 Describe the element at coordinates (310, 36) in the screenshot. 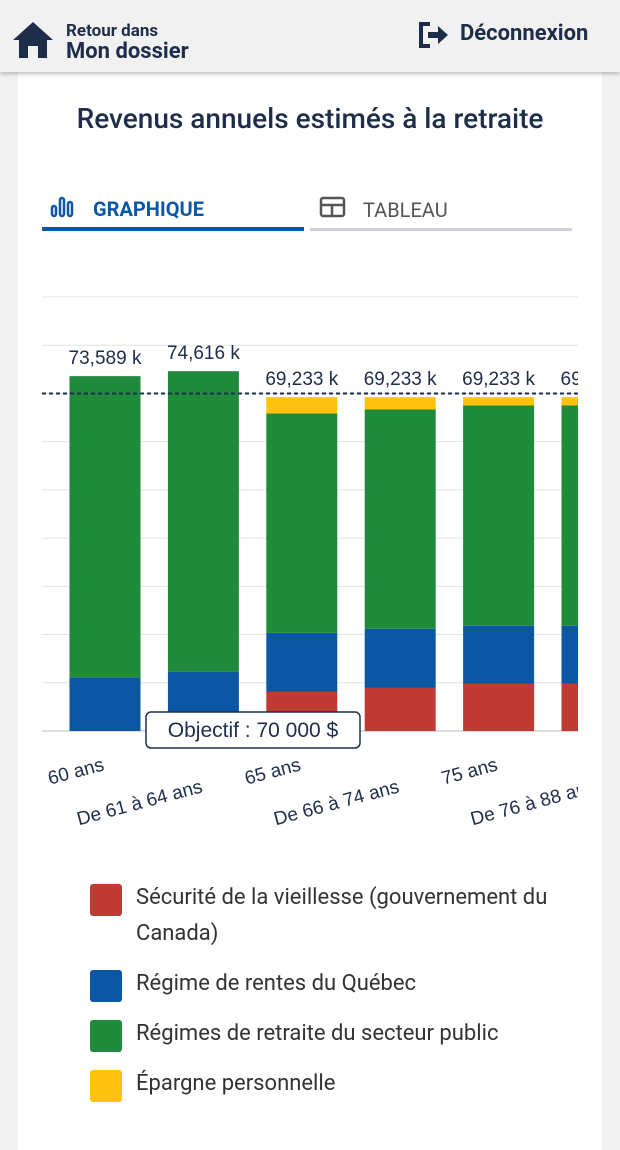

I see `header: Retour dans Mon dossier Déconnexion` at that location.